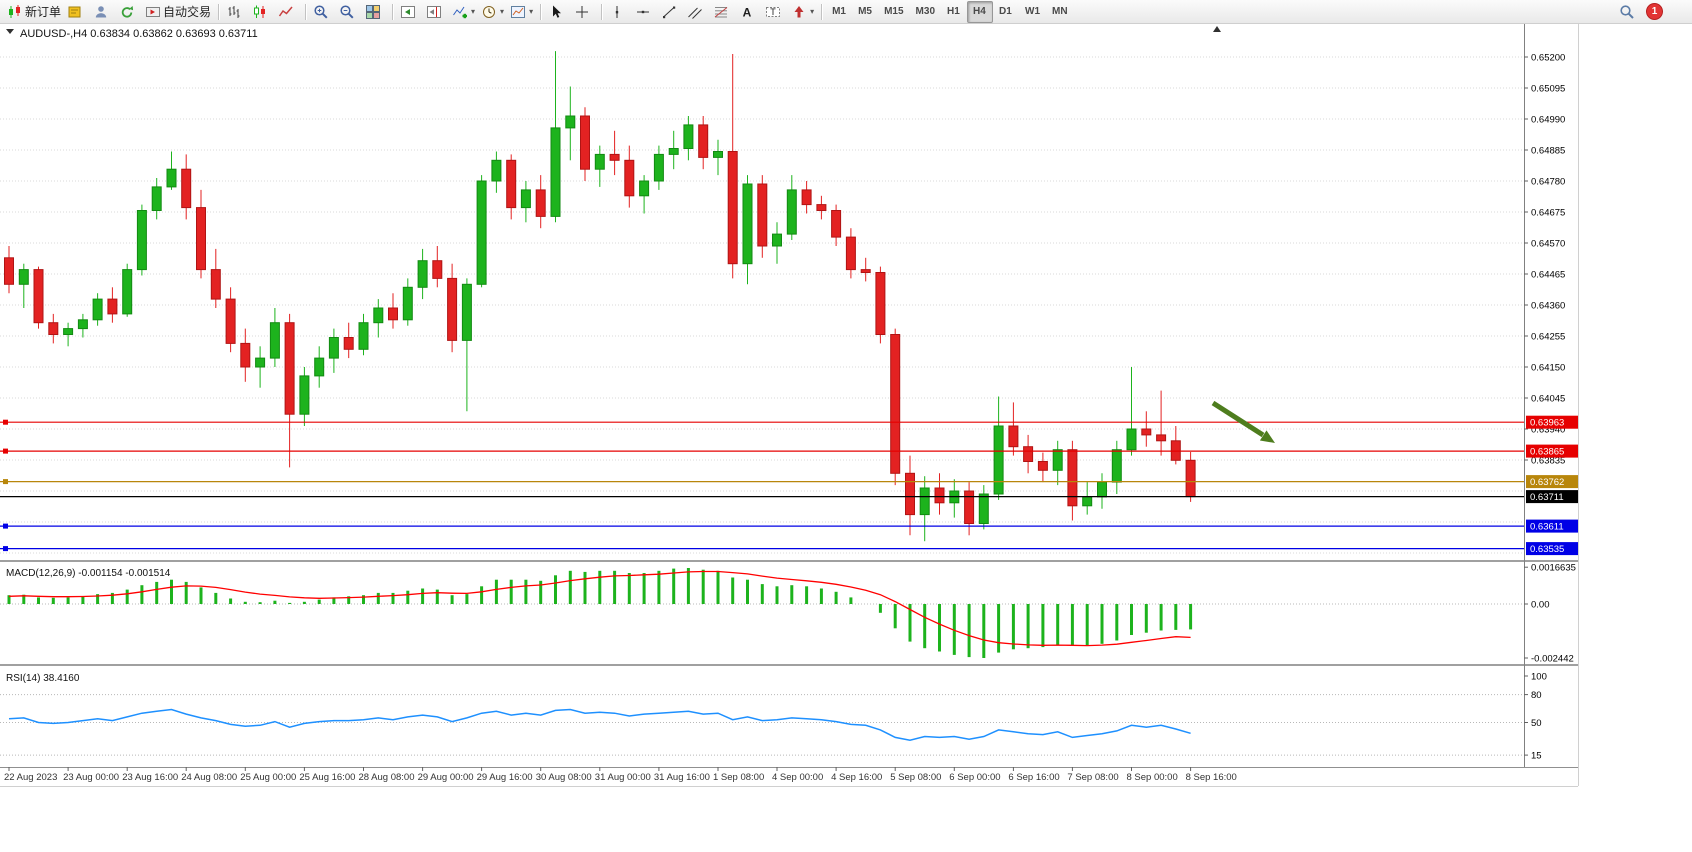 The width and height of the screenshot is (1692, 852). What do you see at coordinates (1547, 549) in the screenshot?
I see `svg-text: 0.63535` at bounding box center [1547, 549].